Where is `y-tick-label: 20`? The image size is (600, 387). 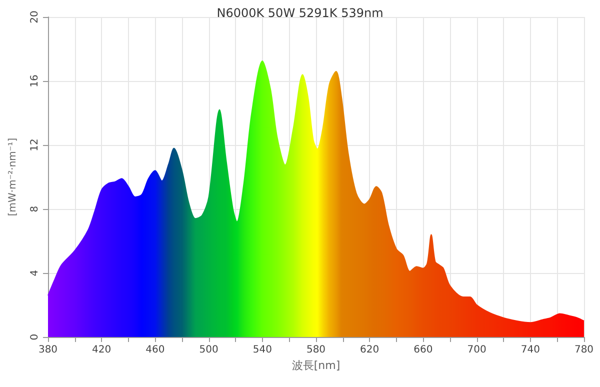 y-tick-label: 20 is located at coordinates (35, 17).